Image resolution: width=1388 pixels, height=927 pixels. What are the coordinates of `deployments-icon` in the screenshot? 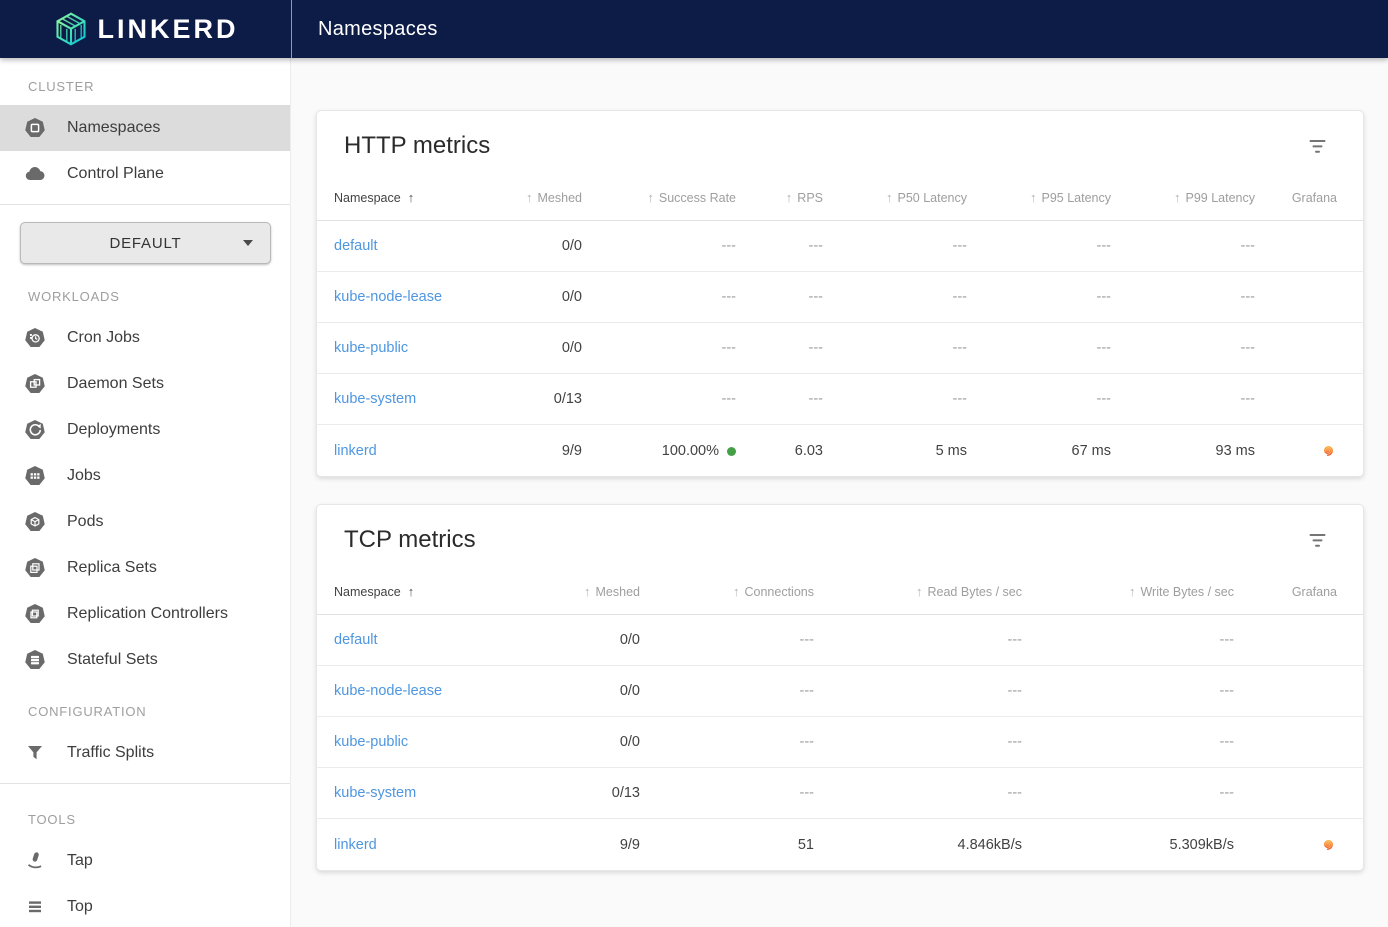 It's located at (35, 429).